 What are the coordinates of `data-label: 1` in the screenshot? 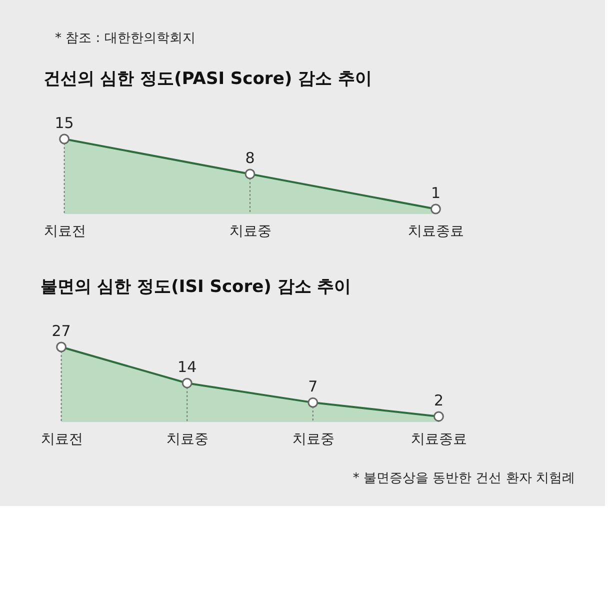 It's located at (435, 193).